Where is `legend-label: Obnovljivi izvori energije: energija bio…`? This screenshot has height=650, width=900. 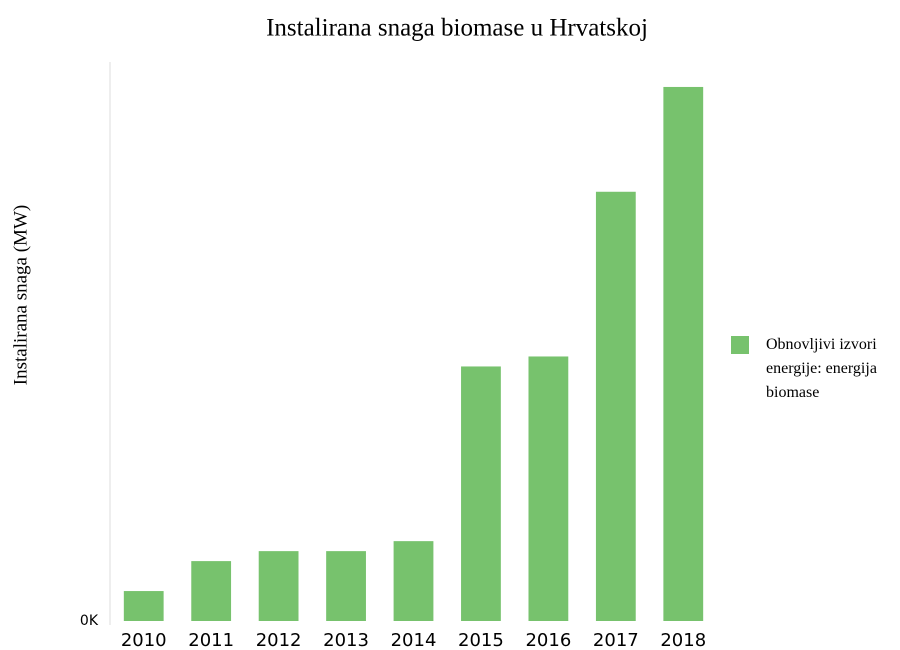
legend-label: Obnovljivi izvori energije: energija bio… is located at coordinates (821, 368).